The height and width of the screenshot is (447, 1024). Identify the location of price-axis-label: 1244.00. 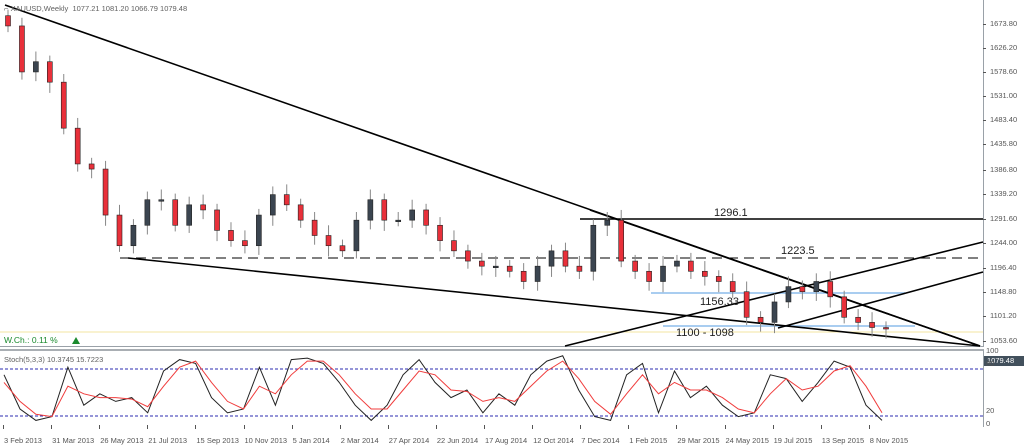
(1004, 242).